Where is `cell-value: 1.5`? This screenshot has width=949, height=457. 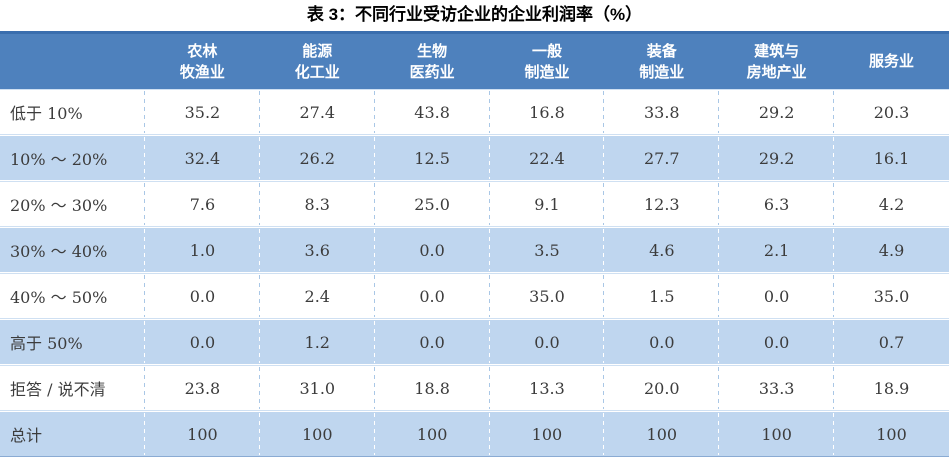 cell-value: 1.5 is located at coordinates (661, 296).